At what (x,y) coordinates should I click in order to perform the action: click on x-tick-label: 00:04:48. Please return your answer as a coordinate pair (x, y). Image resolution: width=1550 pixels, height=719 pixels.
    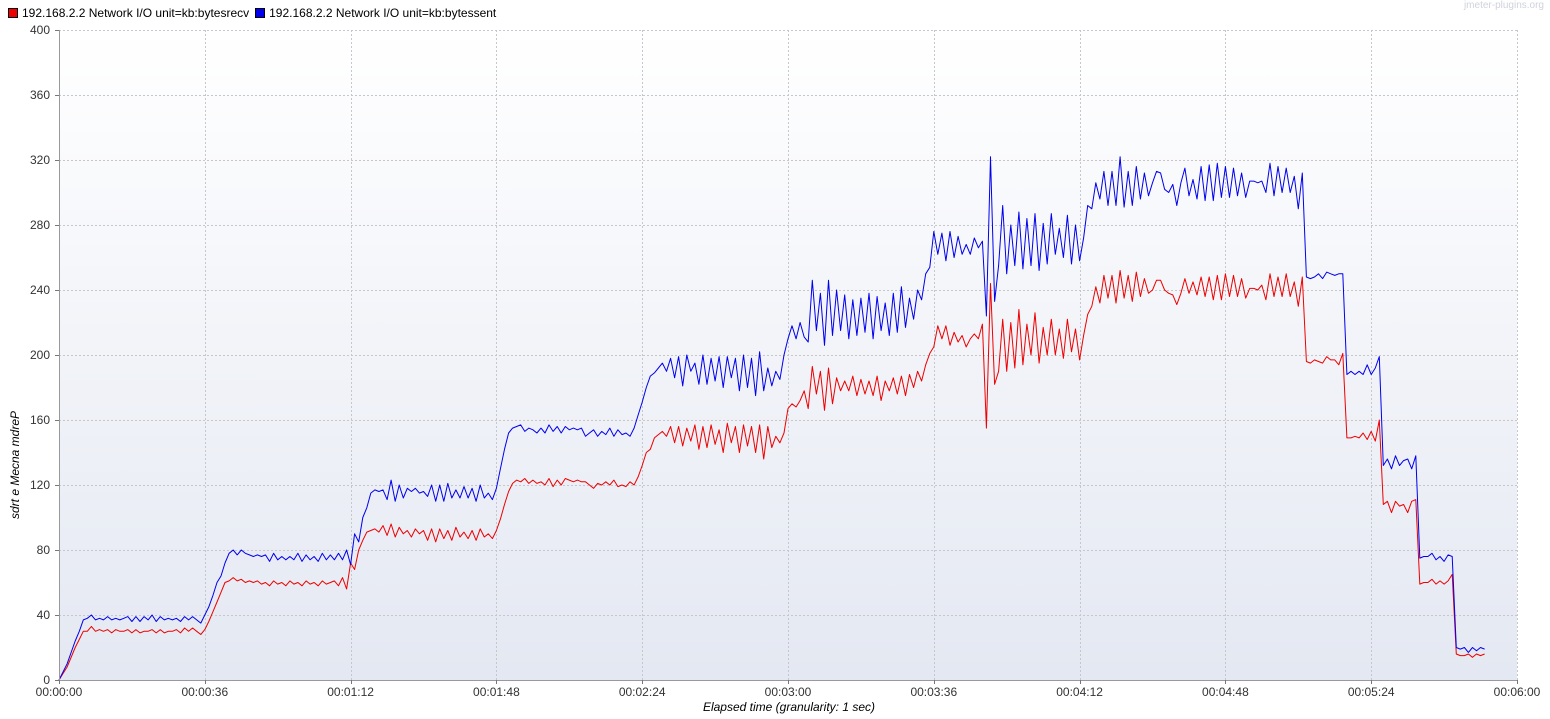
    Looking at the image, I should click on (1225, 692).